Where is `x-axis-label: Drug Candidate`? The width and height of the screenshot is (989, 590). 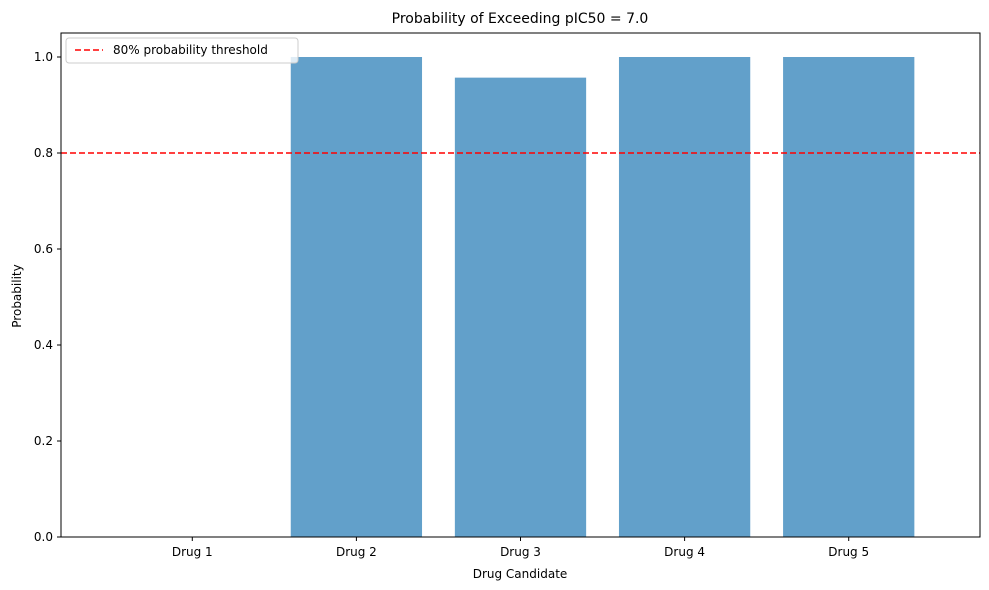
x-axis-label: Drug Candidate is located at coordinates (520, 574).